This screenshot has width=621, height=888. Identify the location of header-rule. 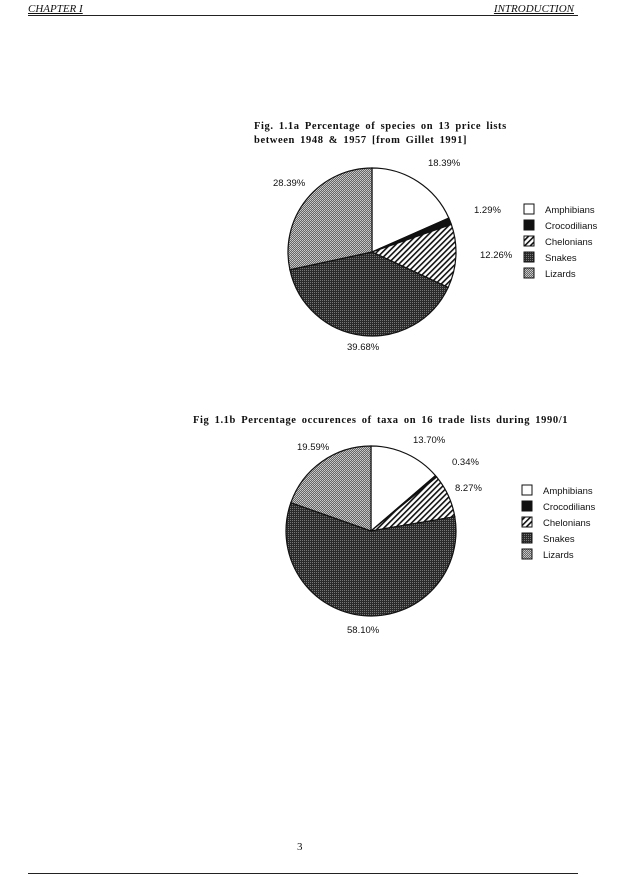
(303, 15).